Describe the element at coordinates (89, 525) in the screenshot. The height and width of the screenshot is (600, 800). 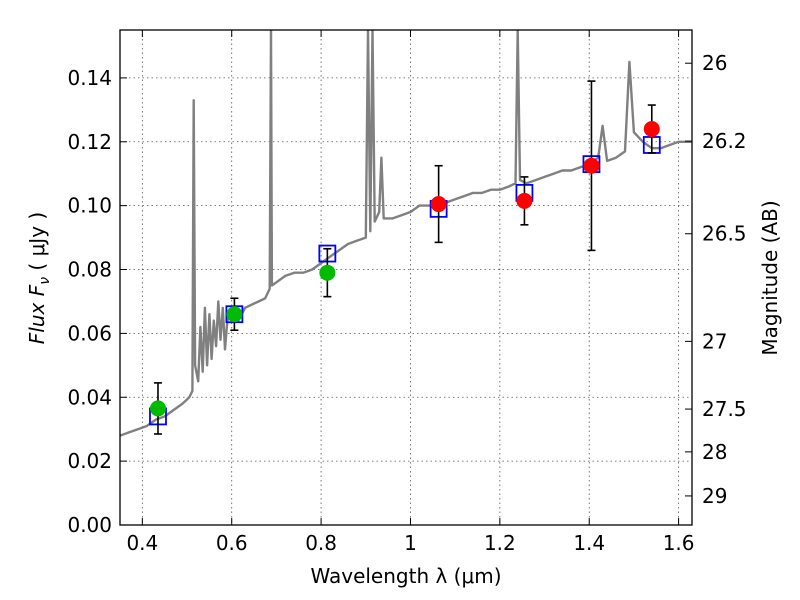
I see `y-tick-label: 0.00` at that location.